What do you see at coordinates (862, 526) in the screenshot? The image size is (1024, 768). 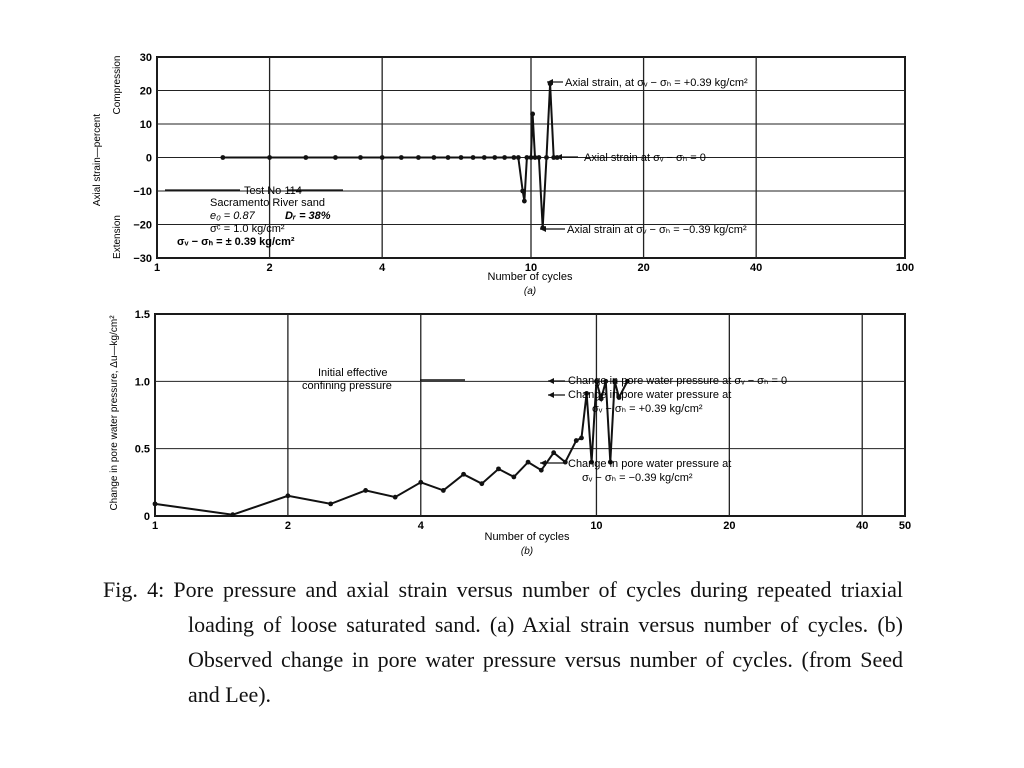 I see `b-x-tick-label: 40` at bounding box center [862, 526].